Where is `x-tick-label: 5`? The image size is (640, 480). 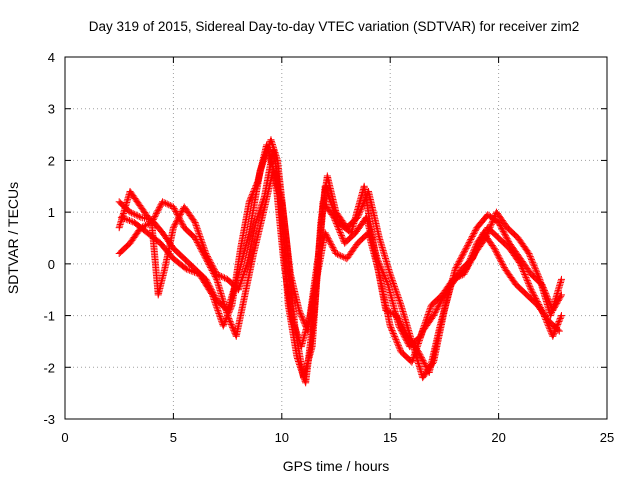 x-tick-label: 5 is located at coordinates (173, 437).